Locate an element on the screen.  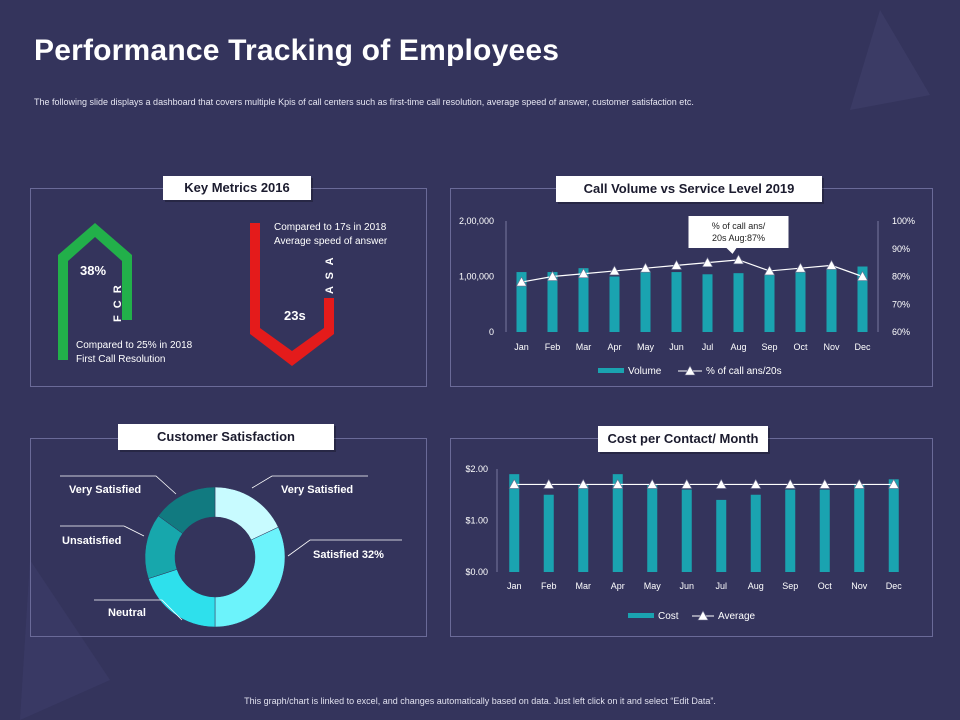
key-metrics-title: Key Metrics 2016 is located at coordinates (237, 188).